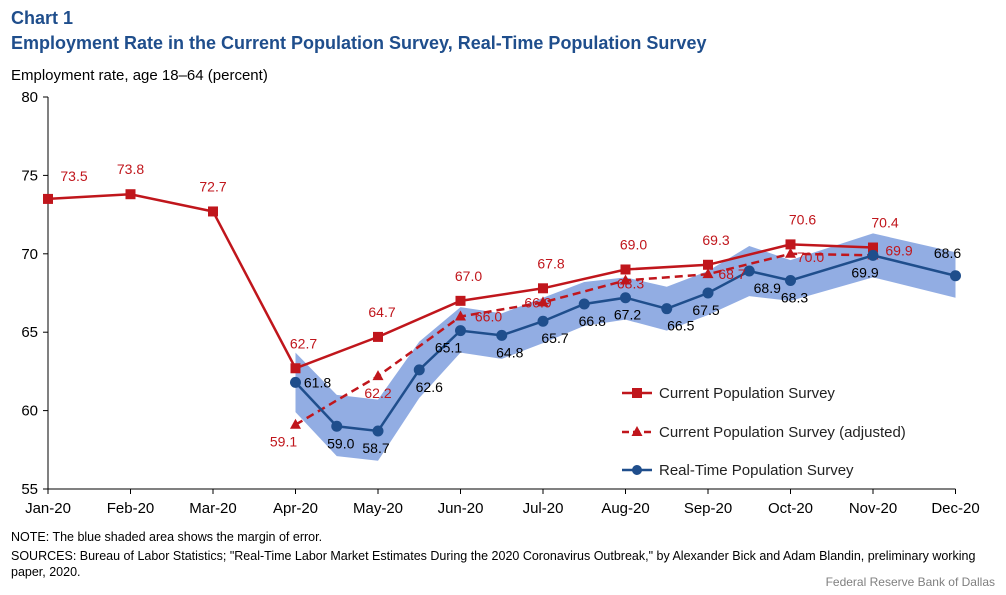  What do you see at coordinates (29, 97) in the screenshot?
I see `y-tick-label: 80` at bounding box center [29, 97].